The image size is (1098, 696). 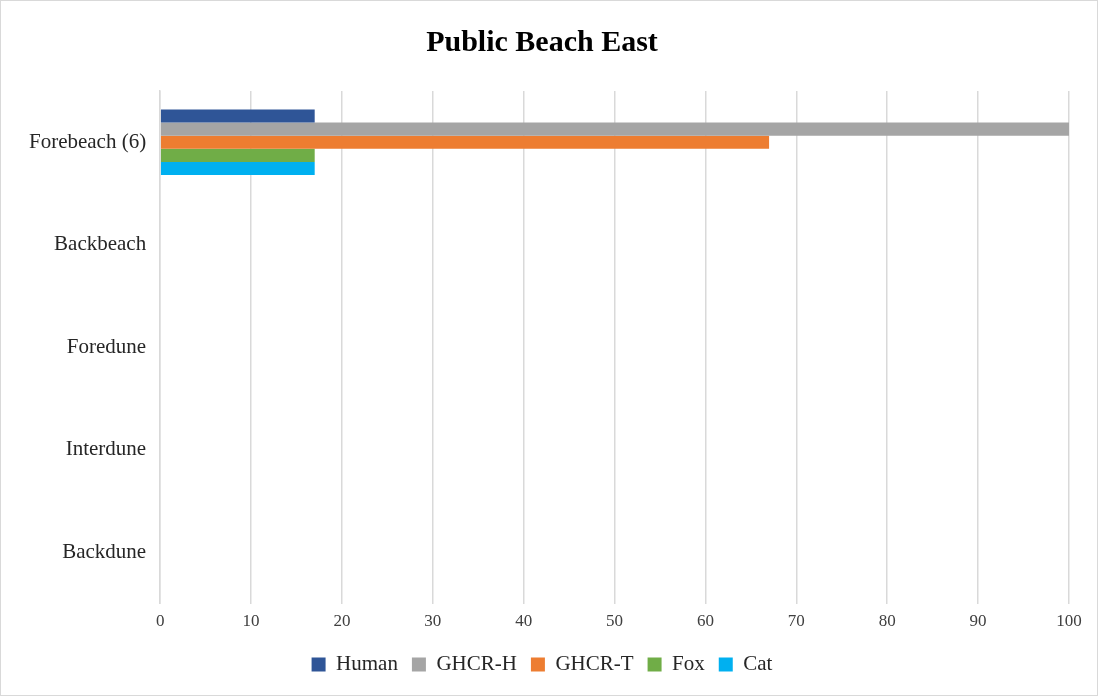 What do you see at coordinates (689, 663) in the screenshot?
I see `legend-label: Fox` at bounding box center [689, 663].